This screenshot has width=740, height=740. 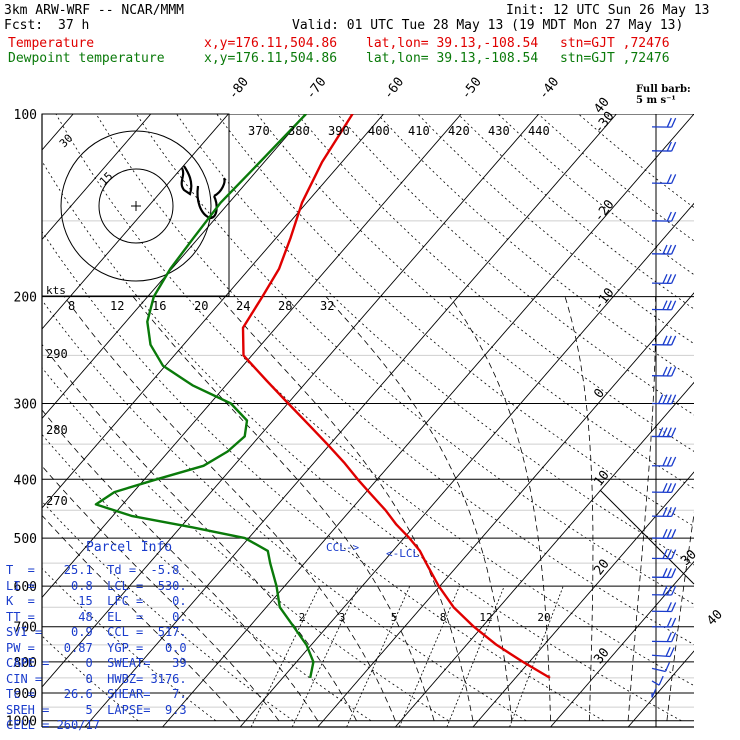 What do you see at coordinates (601, 479) in the screenshot?
I see `isotherm-label: 10` at bounding box center [601, 479].